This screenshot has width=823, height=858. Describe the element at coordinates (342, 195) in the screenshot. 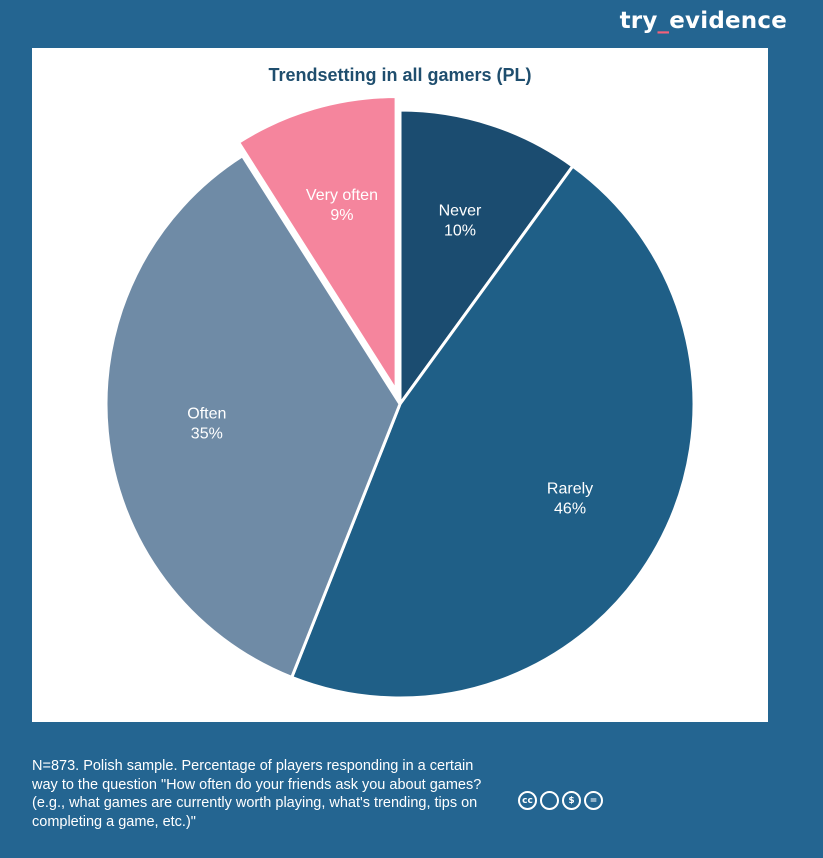

I see `slice-name-very-often: Very often` at that location.